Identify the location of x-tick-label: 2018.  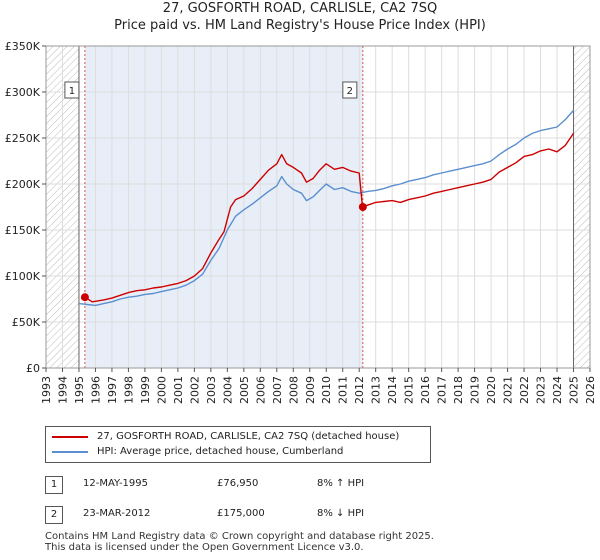
(458, 390).